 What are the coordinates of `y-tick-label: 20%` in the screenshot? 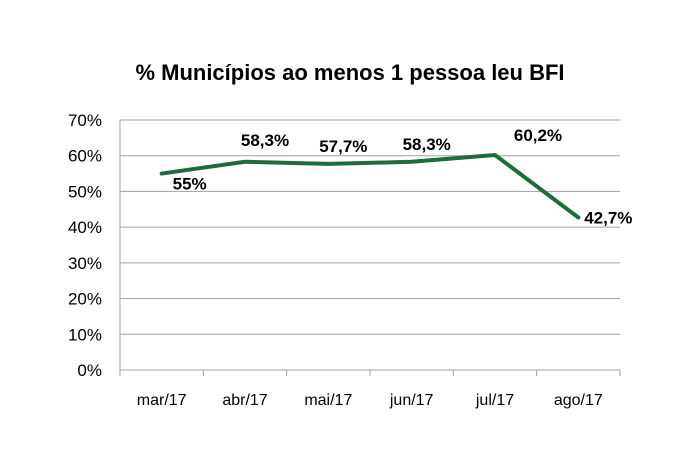 It's located at (85, 299).